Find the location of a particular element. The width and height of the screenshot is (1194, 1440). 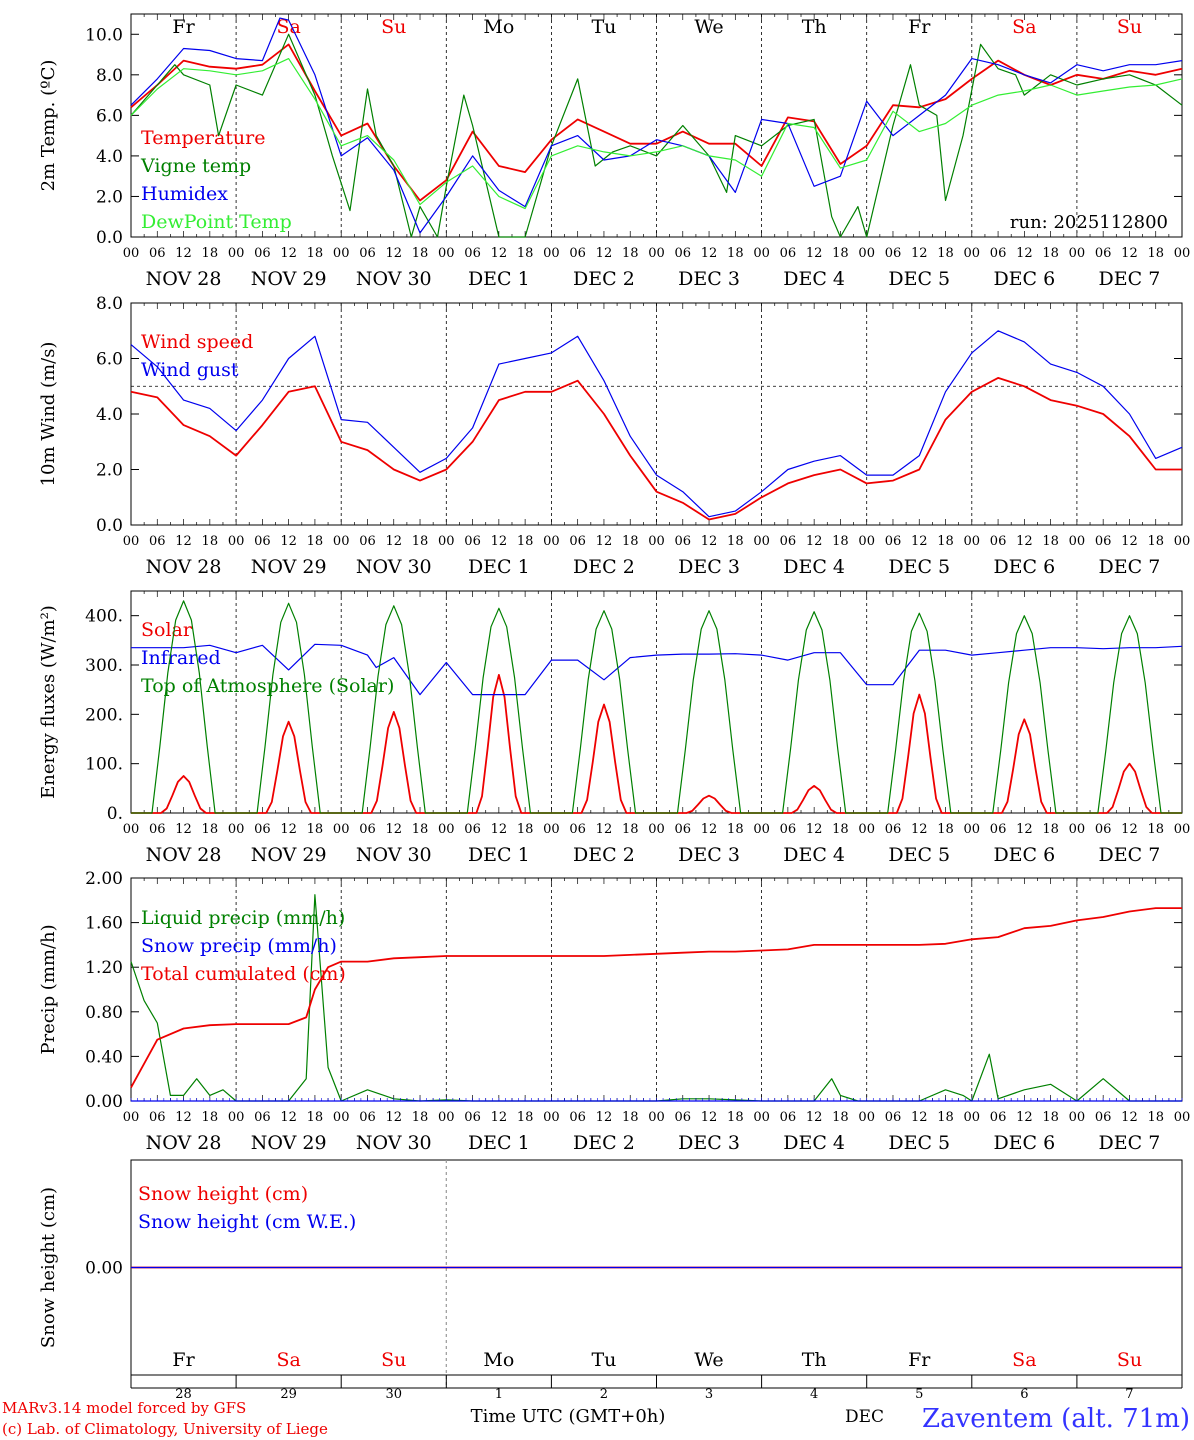

model-credit: MARv3.14 model forced by GFS is located at coordinates (124, 1408).